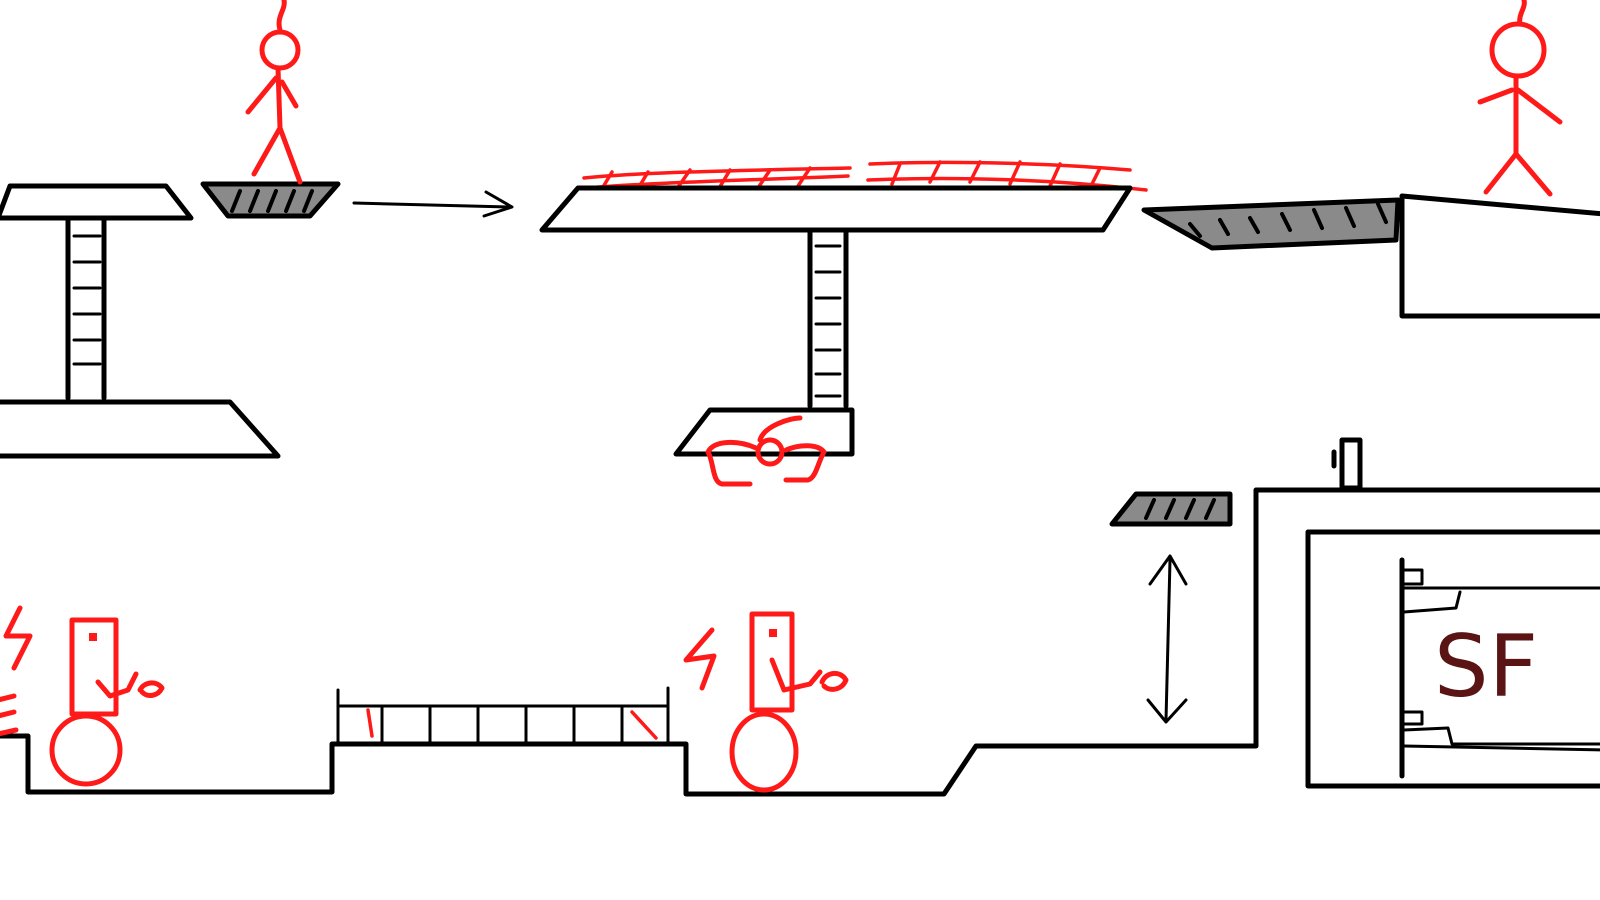 This screenshot has width=1600, height=900. Describe the element at coordinates (140, 429) in the screenshot. I see `lower-left-platform` at that location.